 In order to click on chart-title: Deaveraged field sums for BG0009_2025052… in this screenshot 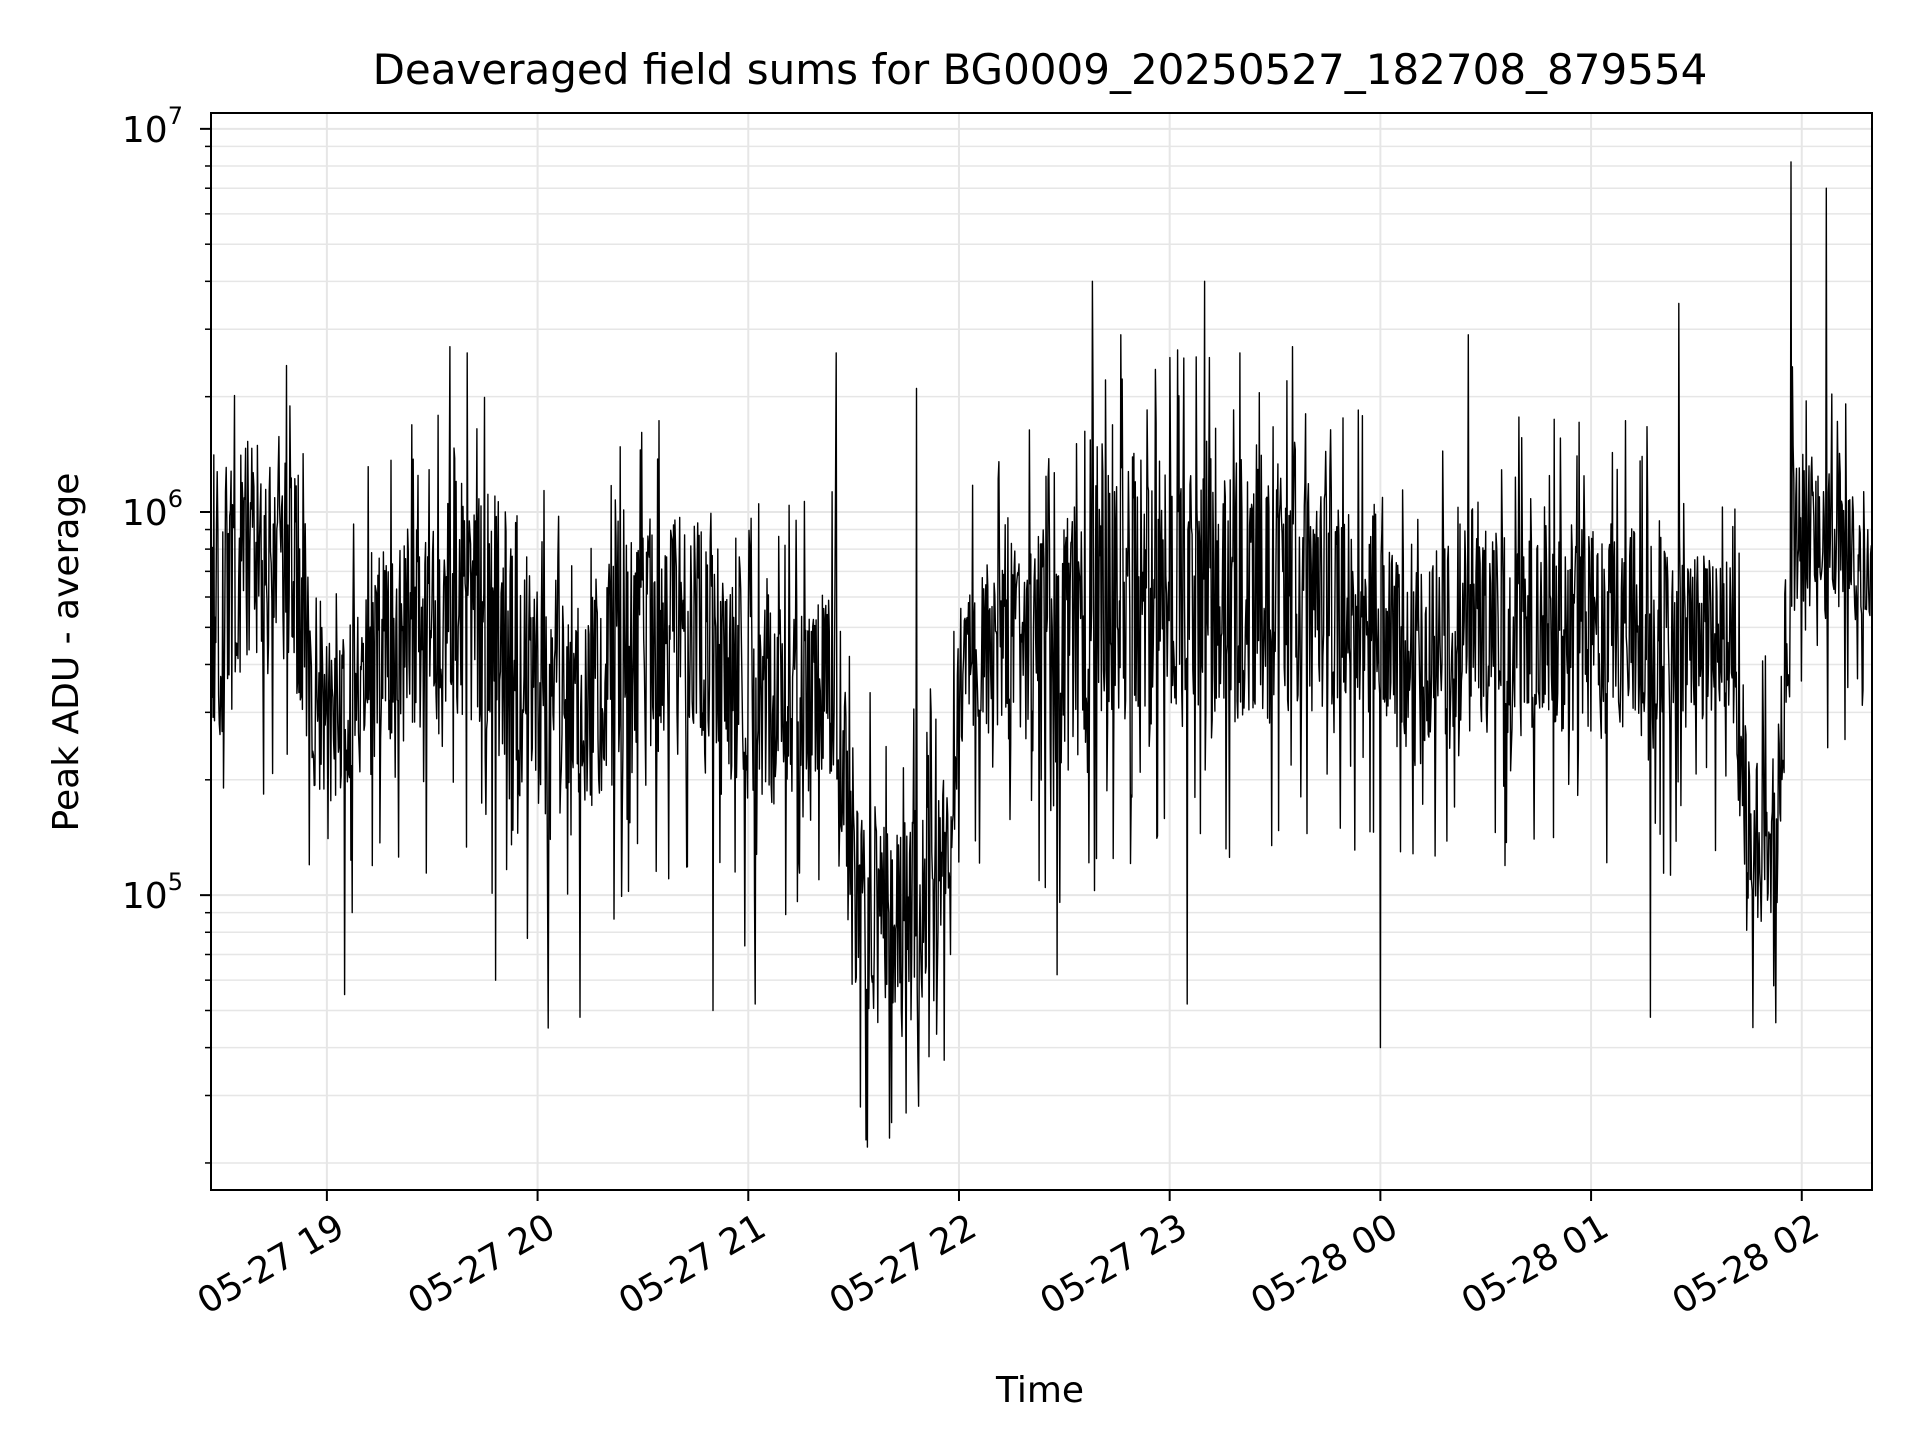, I will do `click(1040, 69)`.